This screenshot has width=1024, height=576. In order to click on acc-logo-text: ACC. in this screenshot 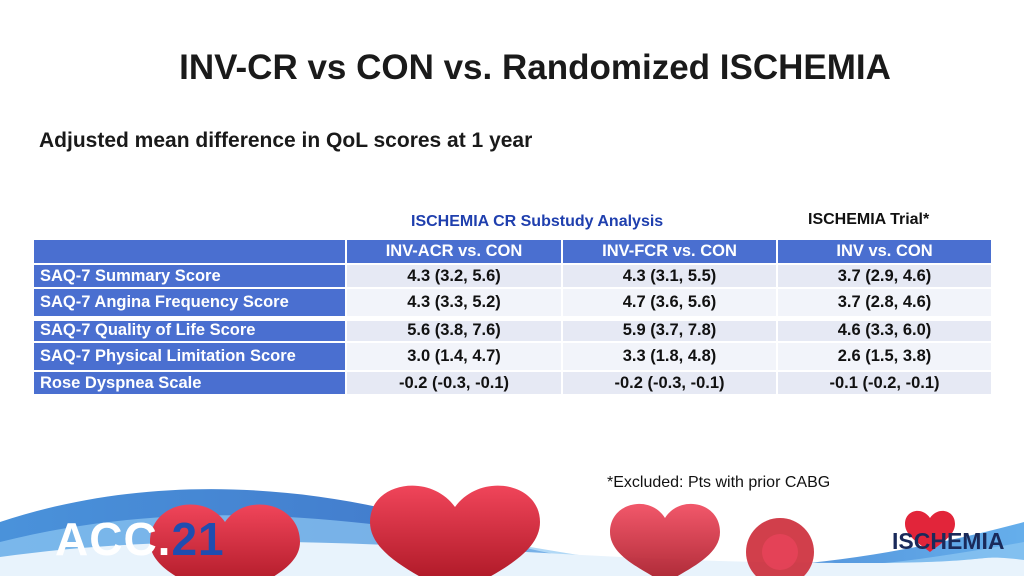, I will do `click(113, 539)`.